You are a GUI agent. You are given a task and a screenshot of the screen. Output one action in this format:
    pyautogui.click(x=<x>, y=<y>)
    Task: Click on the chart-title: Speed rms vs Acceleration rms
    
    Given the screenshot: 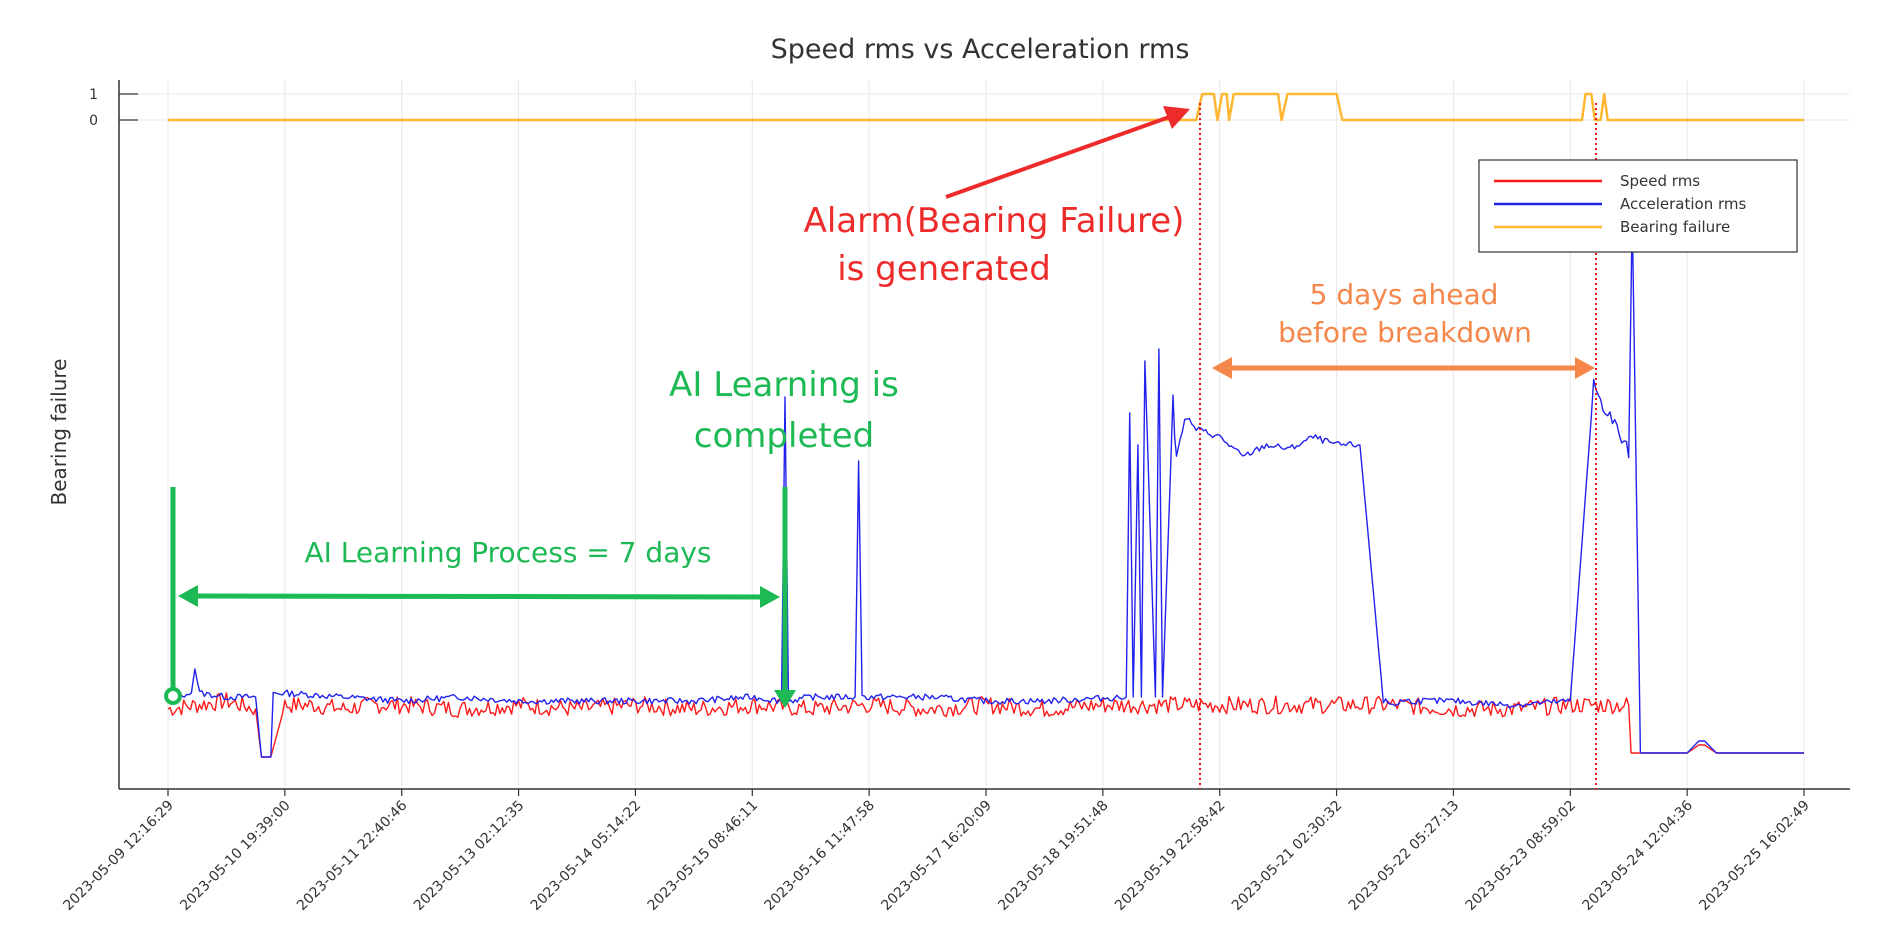 What is the action you would take?
    pyautogui.click(x=980, y=49)
    